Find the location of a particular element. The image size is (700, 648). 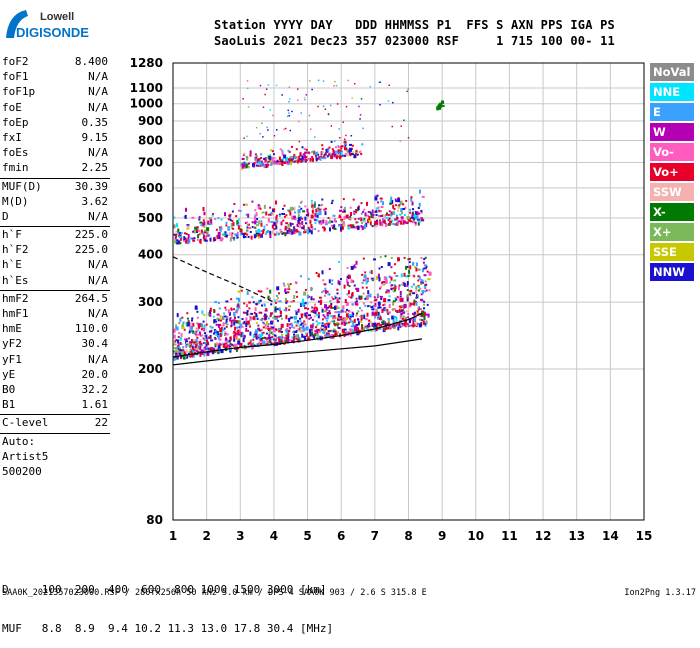

param-row: yE 20.0 is located at coordinates (57, 375).